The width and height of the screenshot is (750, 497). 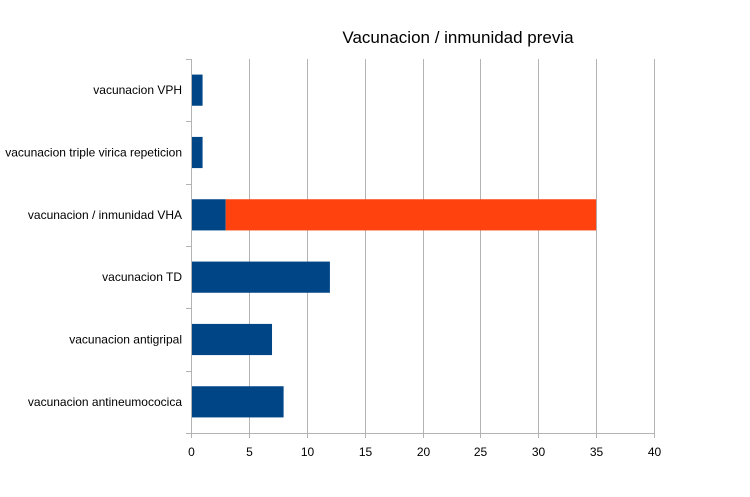 What do you see at coordinates (142, 277) in the screenshot?
I see `category-label: vacunacion TD` at bounding box center [142, 277].